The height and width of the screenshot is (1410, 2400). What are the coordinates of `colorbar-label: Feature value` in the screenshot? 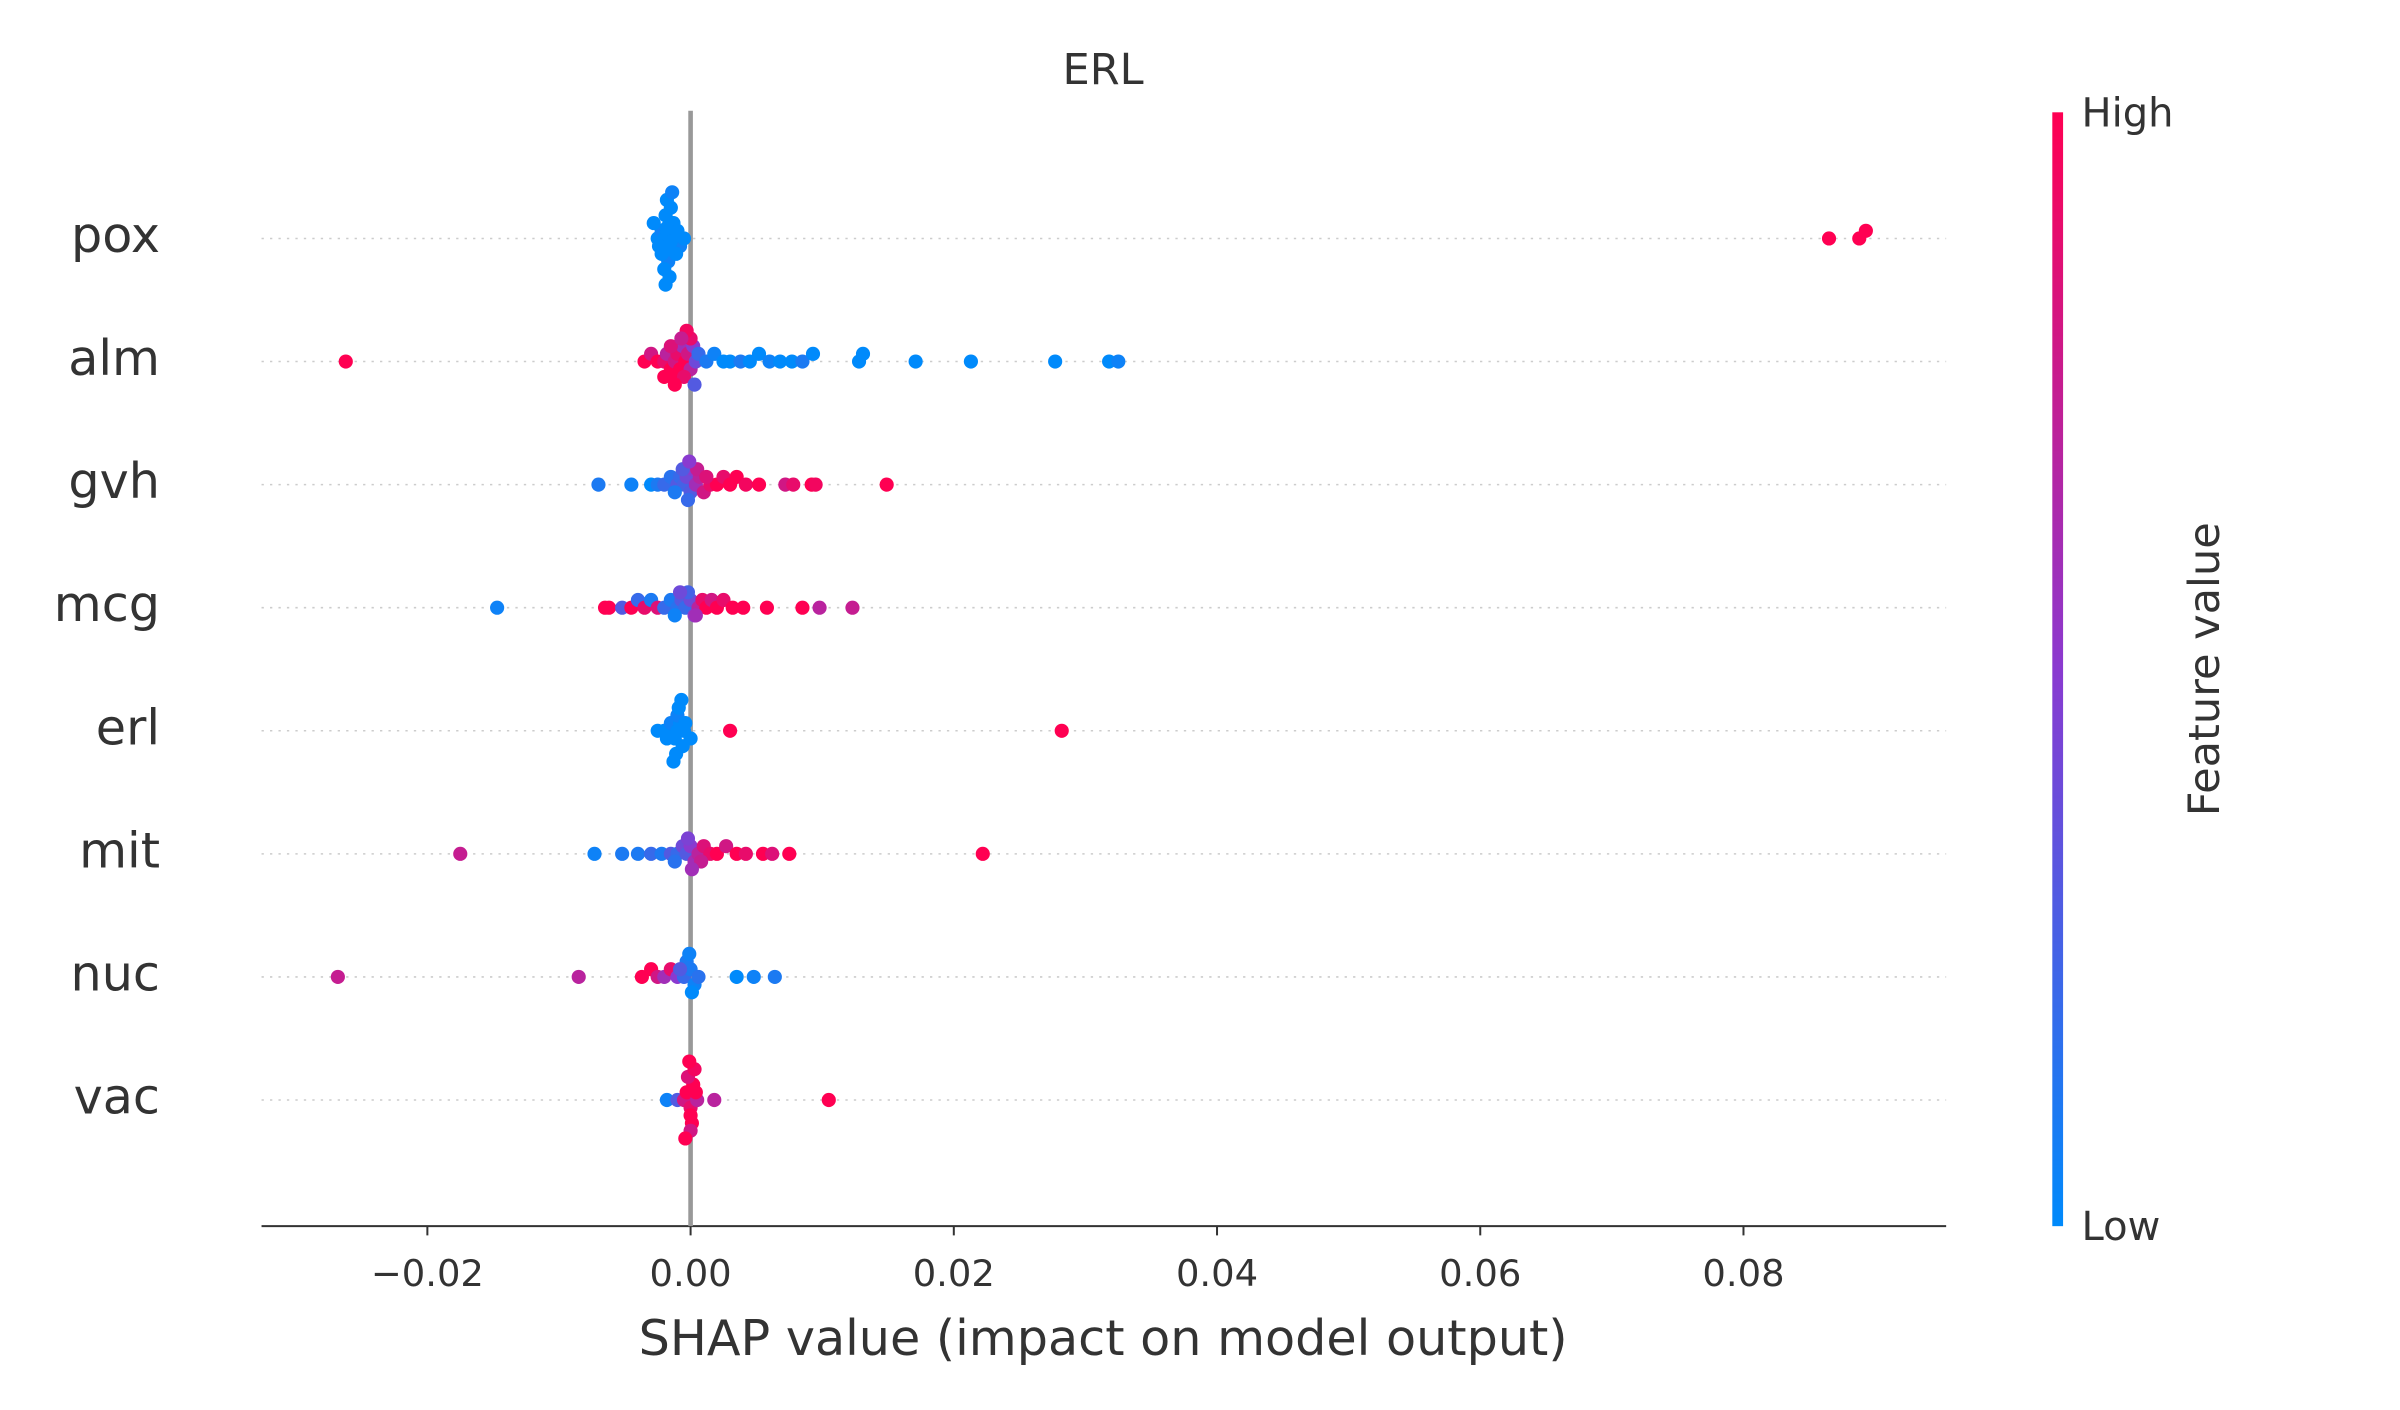 It's located at (2205, 669).